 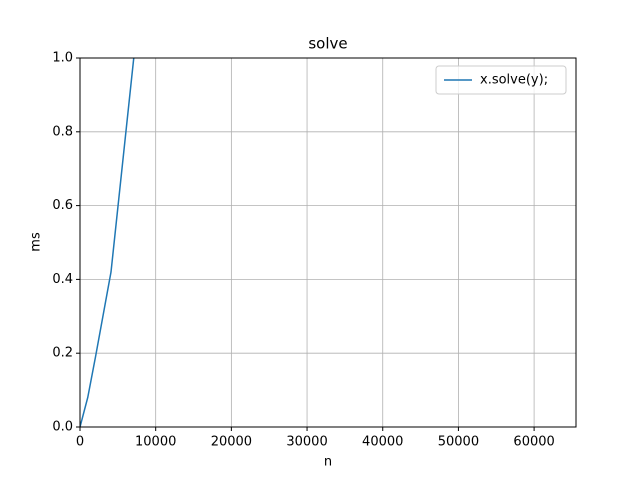 What do you see at coordinates (155, 442) in the screenshot?
I see `x-tick-label: 10000` at bounding box center [155, 442].